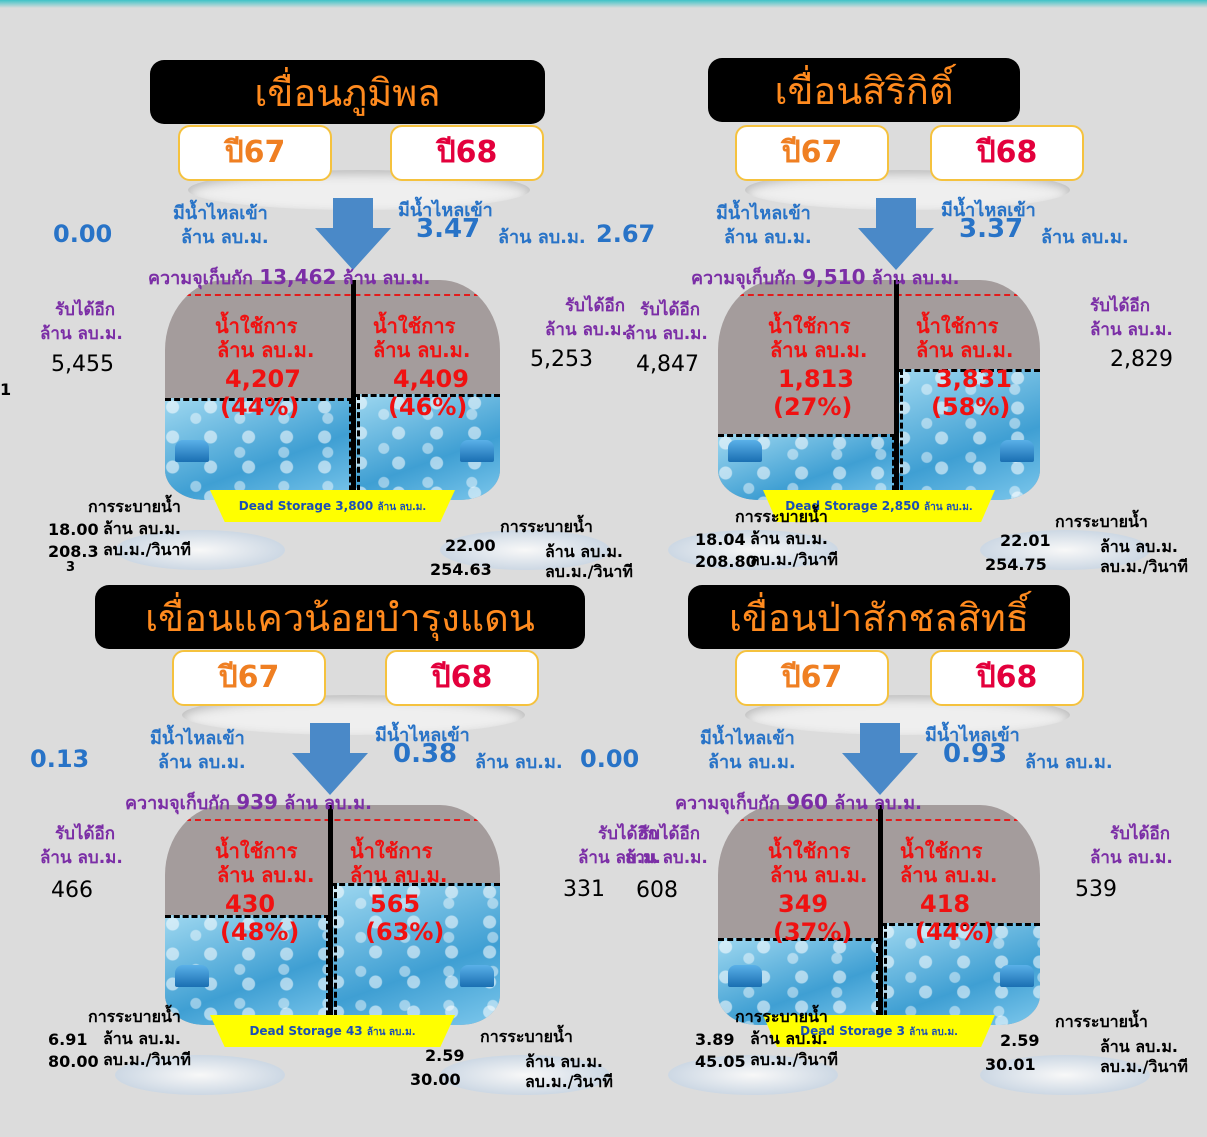 The width and height of the screenshot is (1207, 1137). Describe the element at coordinates (813, 932) in the screenshot. I see `usable-67-pct: (37%)` at that location.